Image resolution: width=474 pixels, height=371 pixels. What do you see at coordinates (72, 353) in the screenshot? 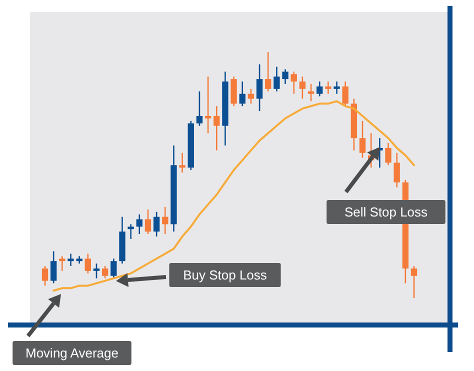
I see `text: Moving Average` at bounding box center [72, 353].